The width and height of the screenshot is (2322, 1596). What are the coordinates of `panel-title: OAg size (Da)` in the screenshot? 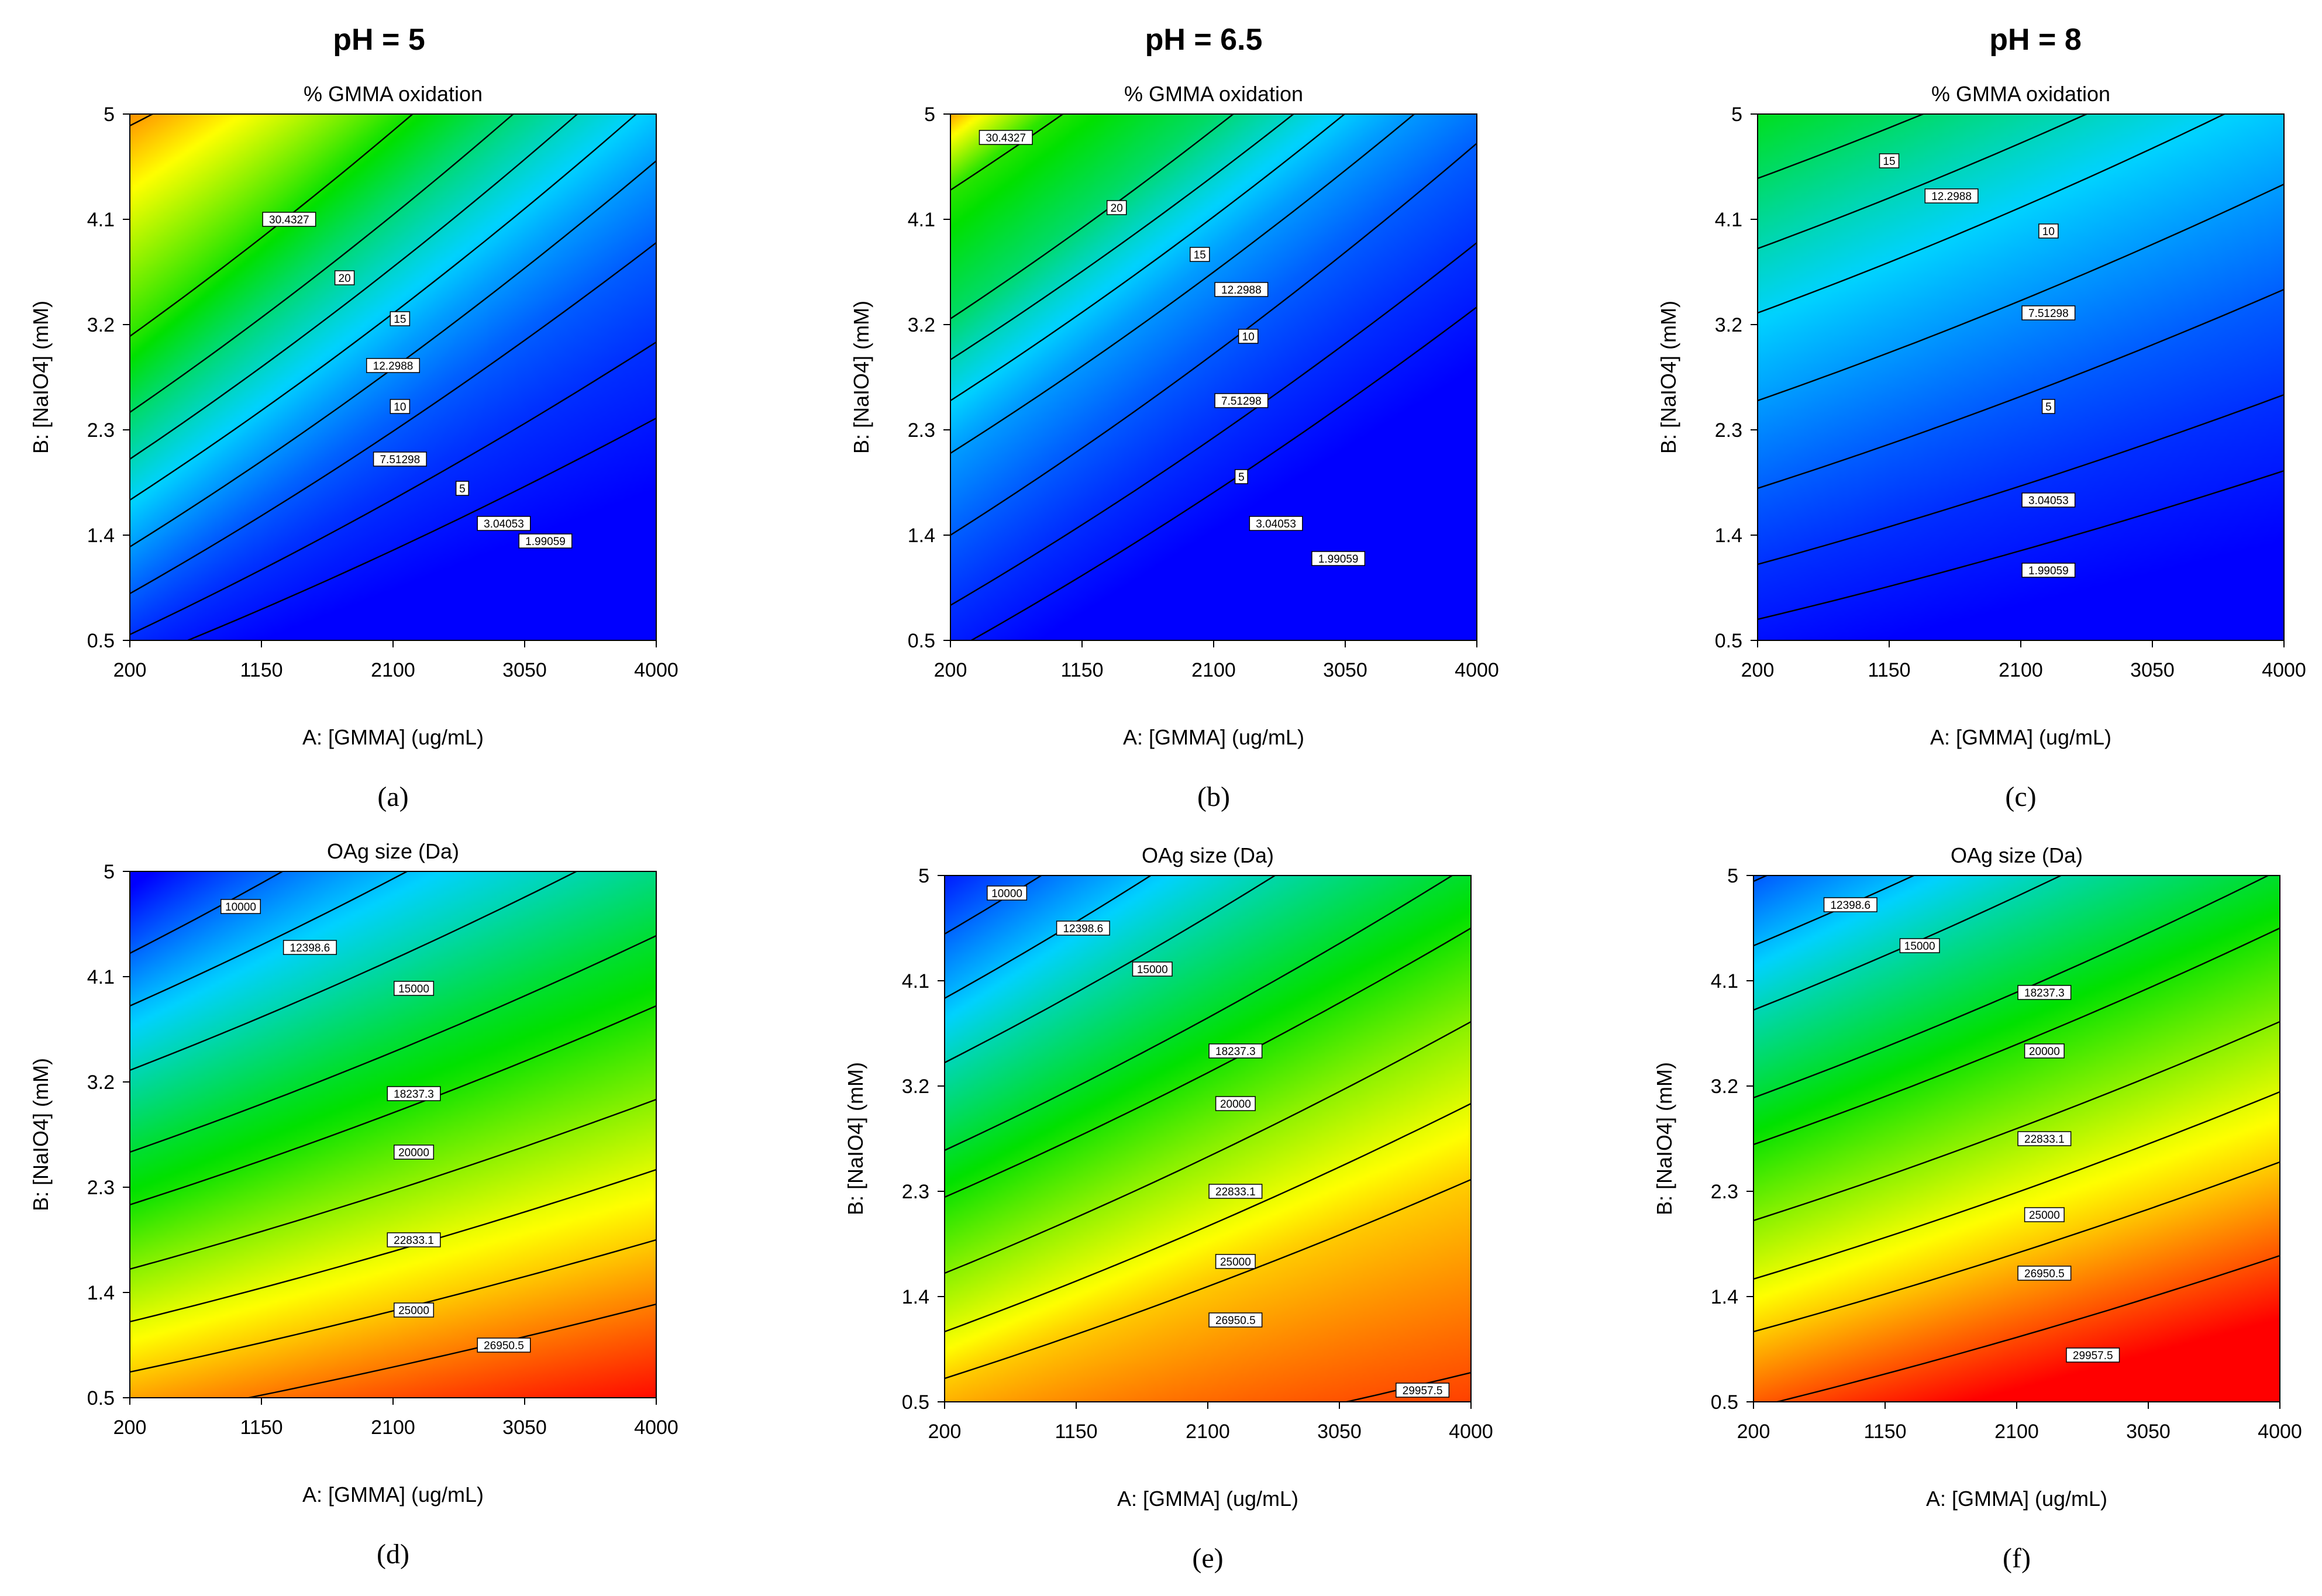 It's located at (2017, 855).